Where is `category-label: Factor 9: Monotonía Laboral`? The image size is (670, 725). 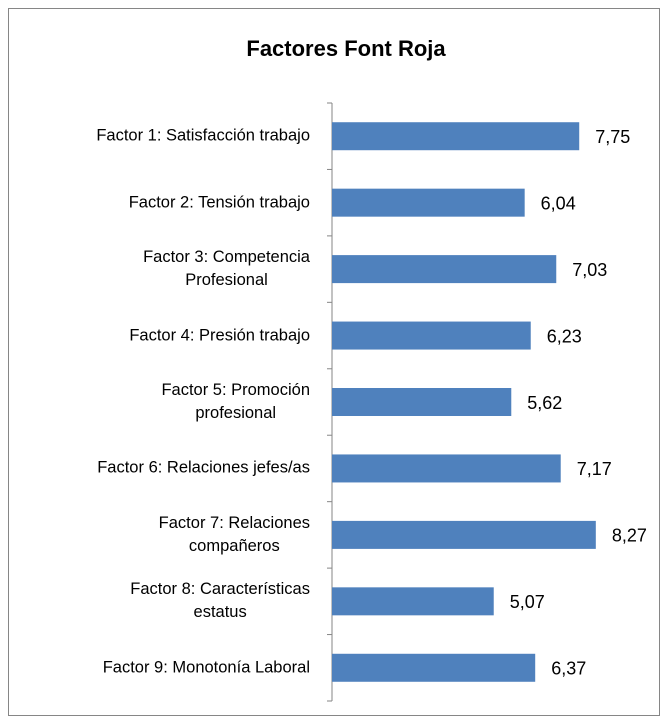 category-label: Factor 9: Monotonía Laboral is located at coordinates (206, 667).